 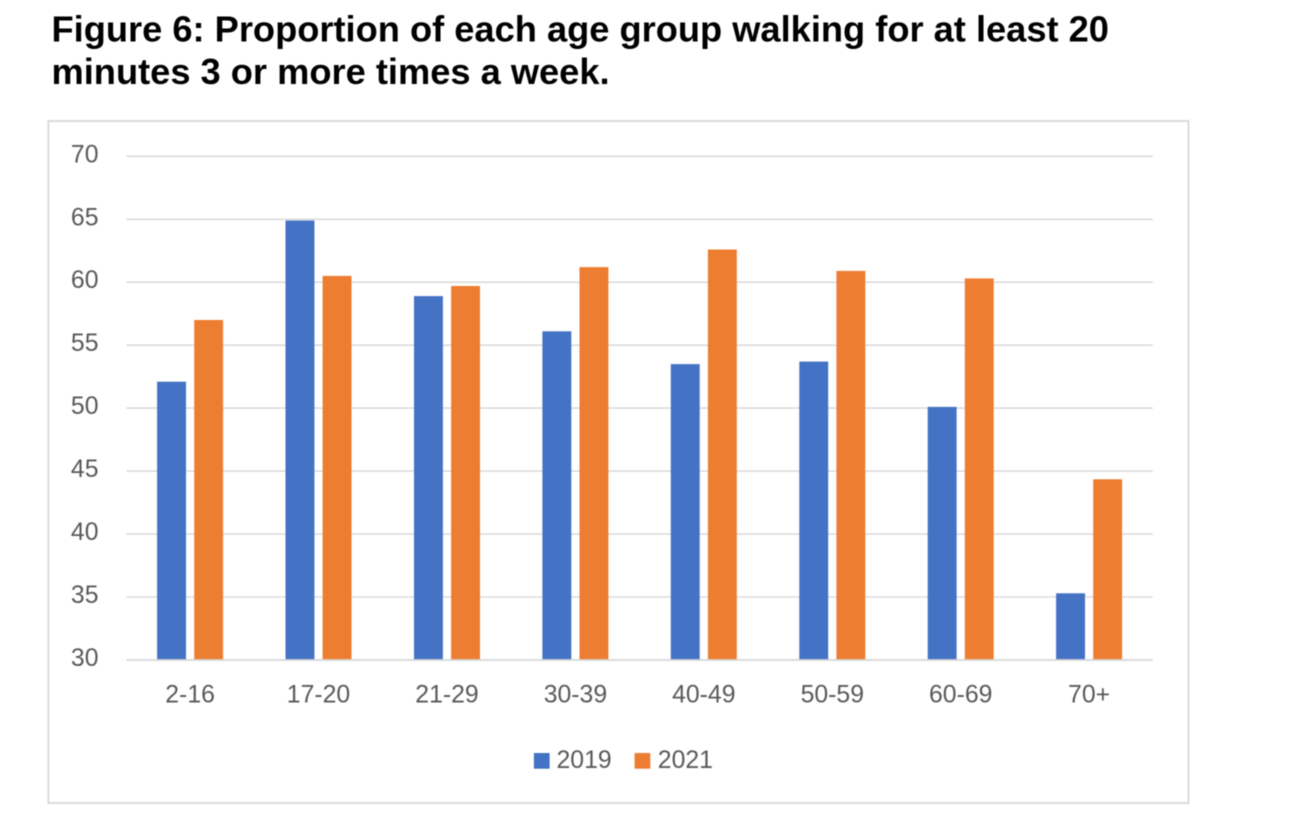 What do you see at coordinates (318, 695) in the screenshot?
I see `svg-text: 17-20` at bounding box center [318, 695].